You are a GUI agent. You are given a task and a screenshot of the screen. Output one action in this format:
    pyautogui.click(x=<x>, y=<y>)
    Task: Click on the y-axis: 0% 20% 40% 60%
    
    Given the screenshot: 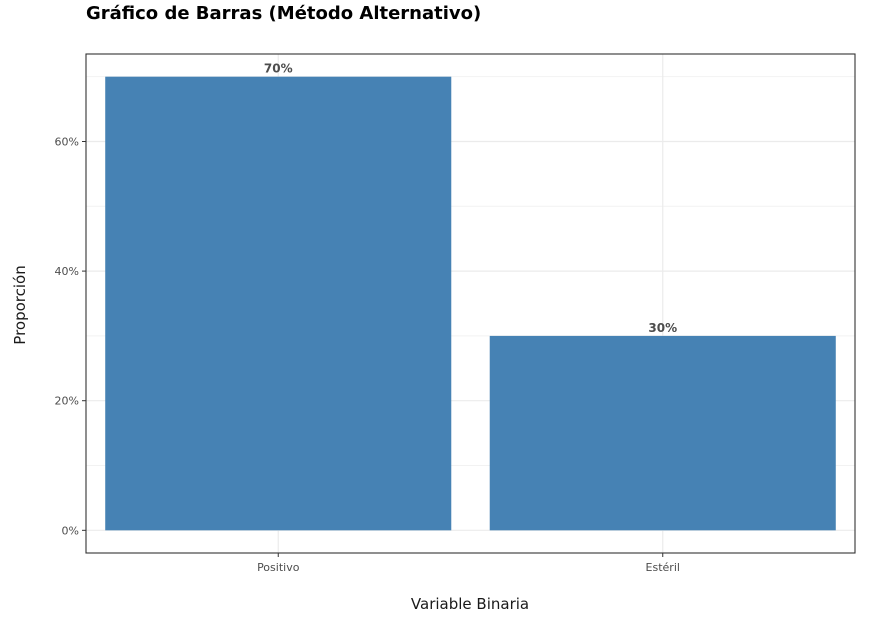 What is the action you would take?
    pyautogui.click(x=70, y=336)
    